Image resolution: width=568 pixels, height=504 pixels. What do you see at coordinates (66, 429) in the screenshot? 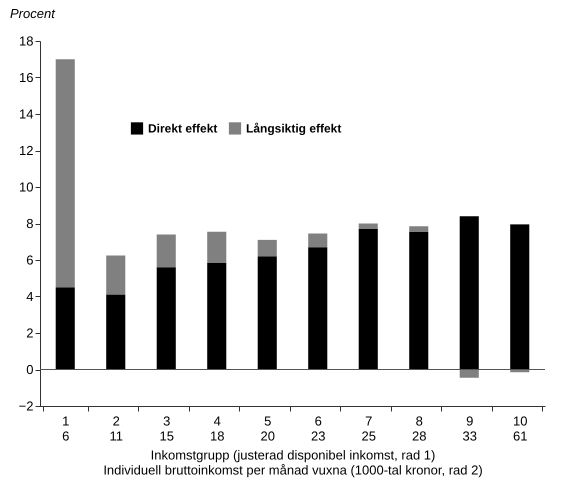
I see `x-tick-label: 1 6` at bounding box center [66, 429].